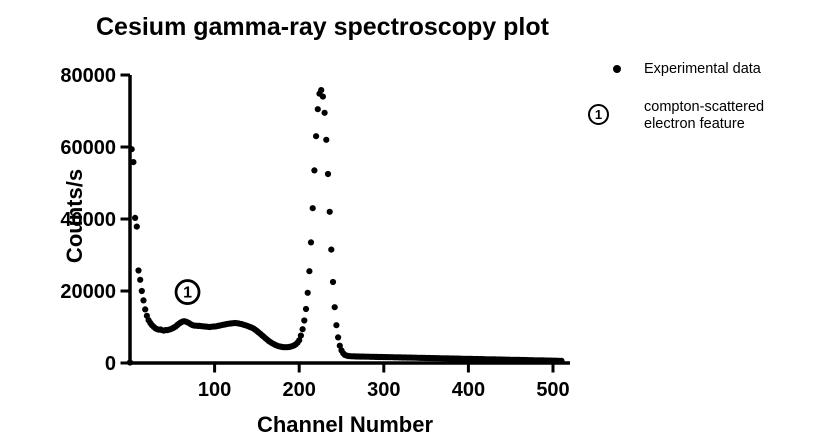 Image resolution: width=814 pixels, height=446 pixels. Describe the element at coordinates (704, 115) in the screenshot. I see `legend-label-compton-feature: compton-scattered electron feature` at that location.